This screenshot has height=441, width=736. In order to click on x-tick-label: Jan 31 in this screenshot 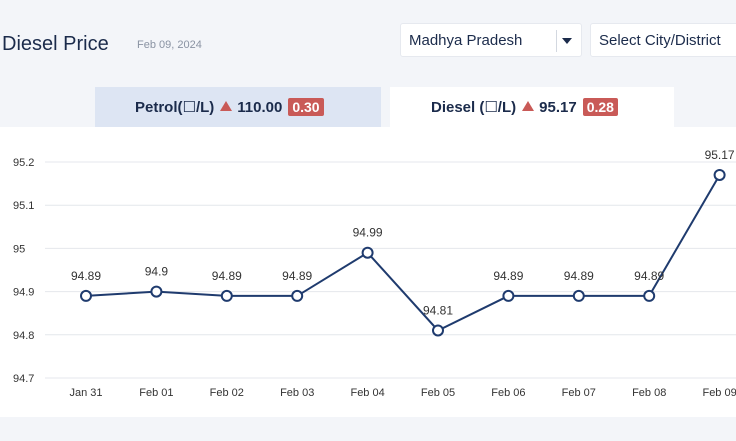, I will do `click(85, 393)`.